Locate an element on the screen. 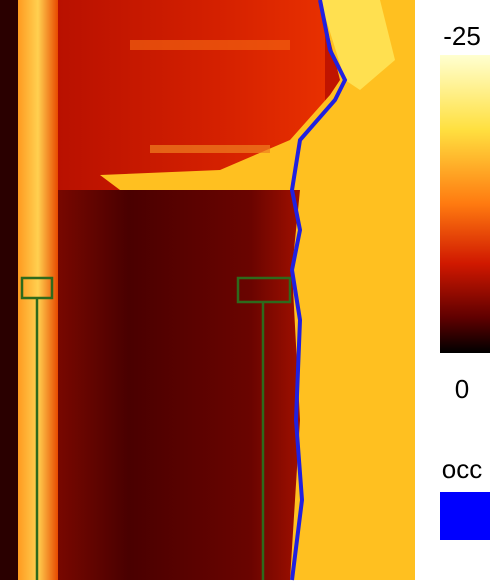 This screenshot has height=588, width=502. legend-label: occ is located at coordinates (462, 469).